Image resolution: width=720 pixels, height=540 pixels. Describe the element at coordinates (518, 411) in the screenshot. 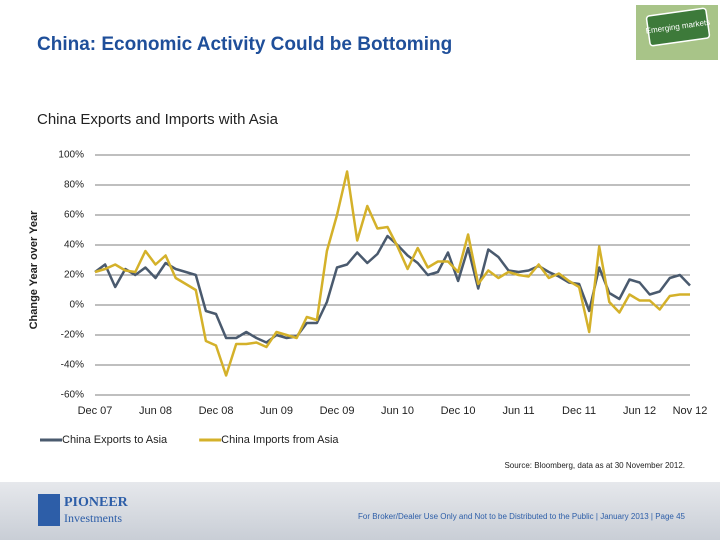

I see `x-tick-label: Jun 11` at that location.